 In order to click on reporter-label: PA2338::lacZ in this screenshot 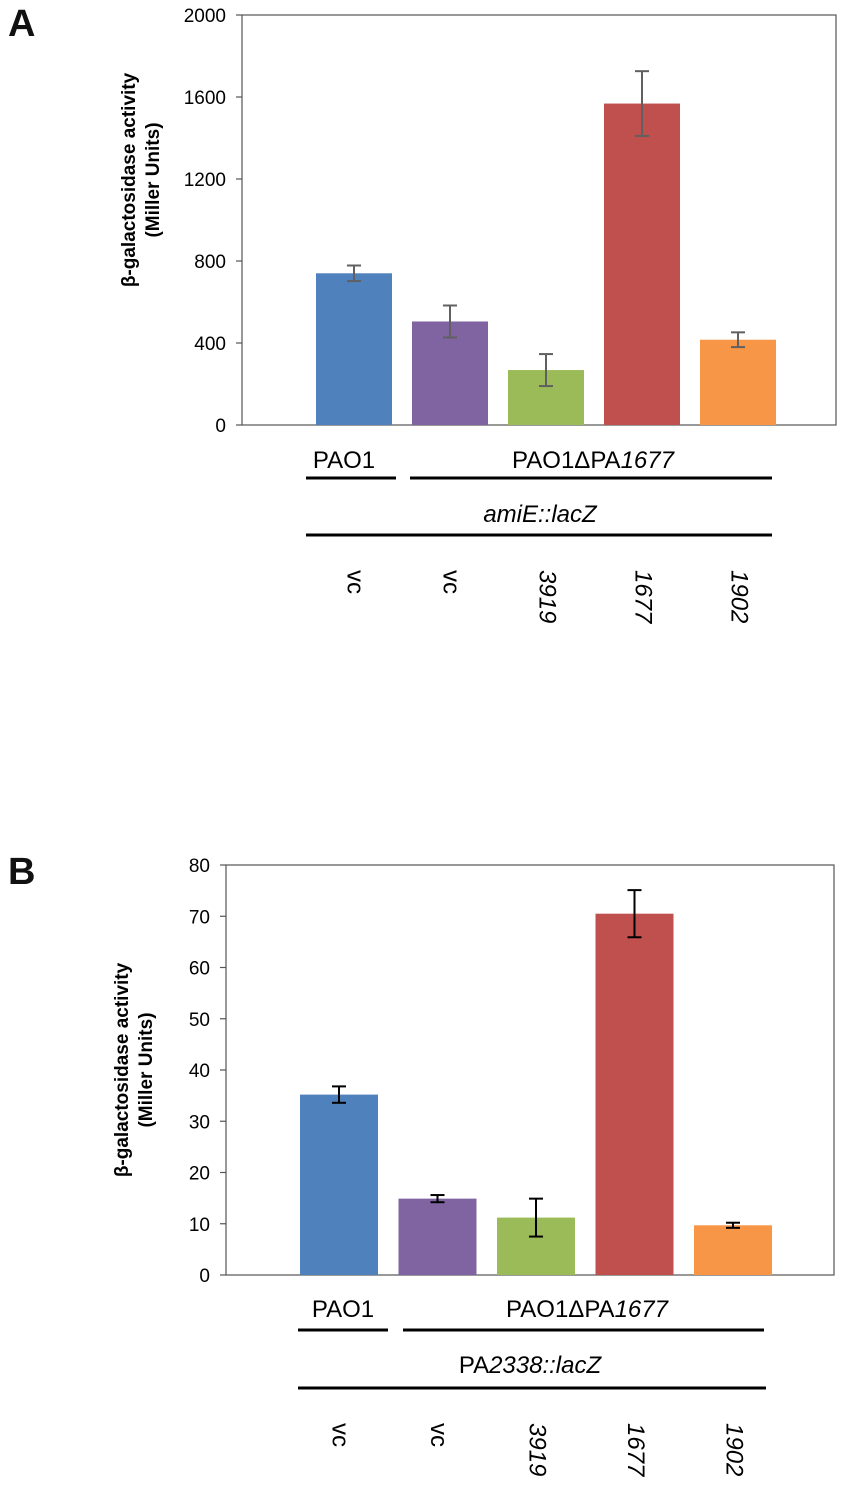, I will do `click(531, 1365)`.